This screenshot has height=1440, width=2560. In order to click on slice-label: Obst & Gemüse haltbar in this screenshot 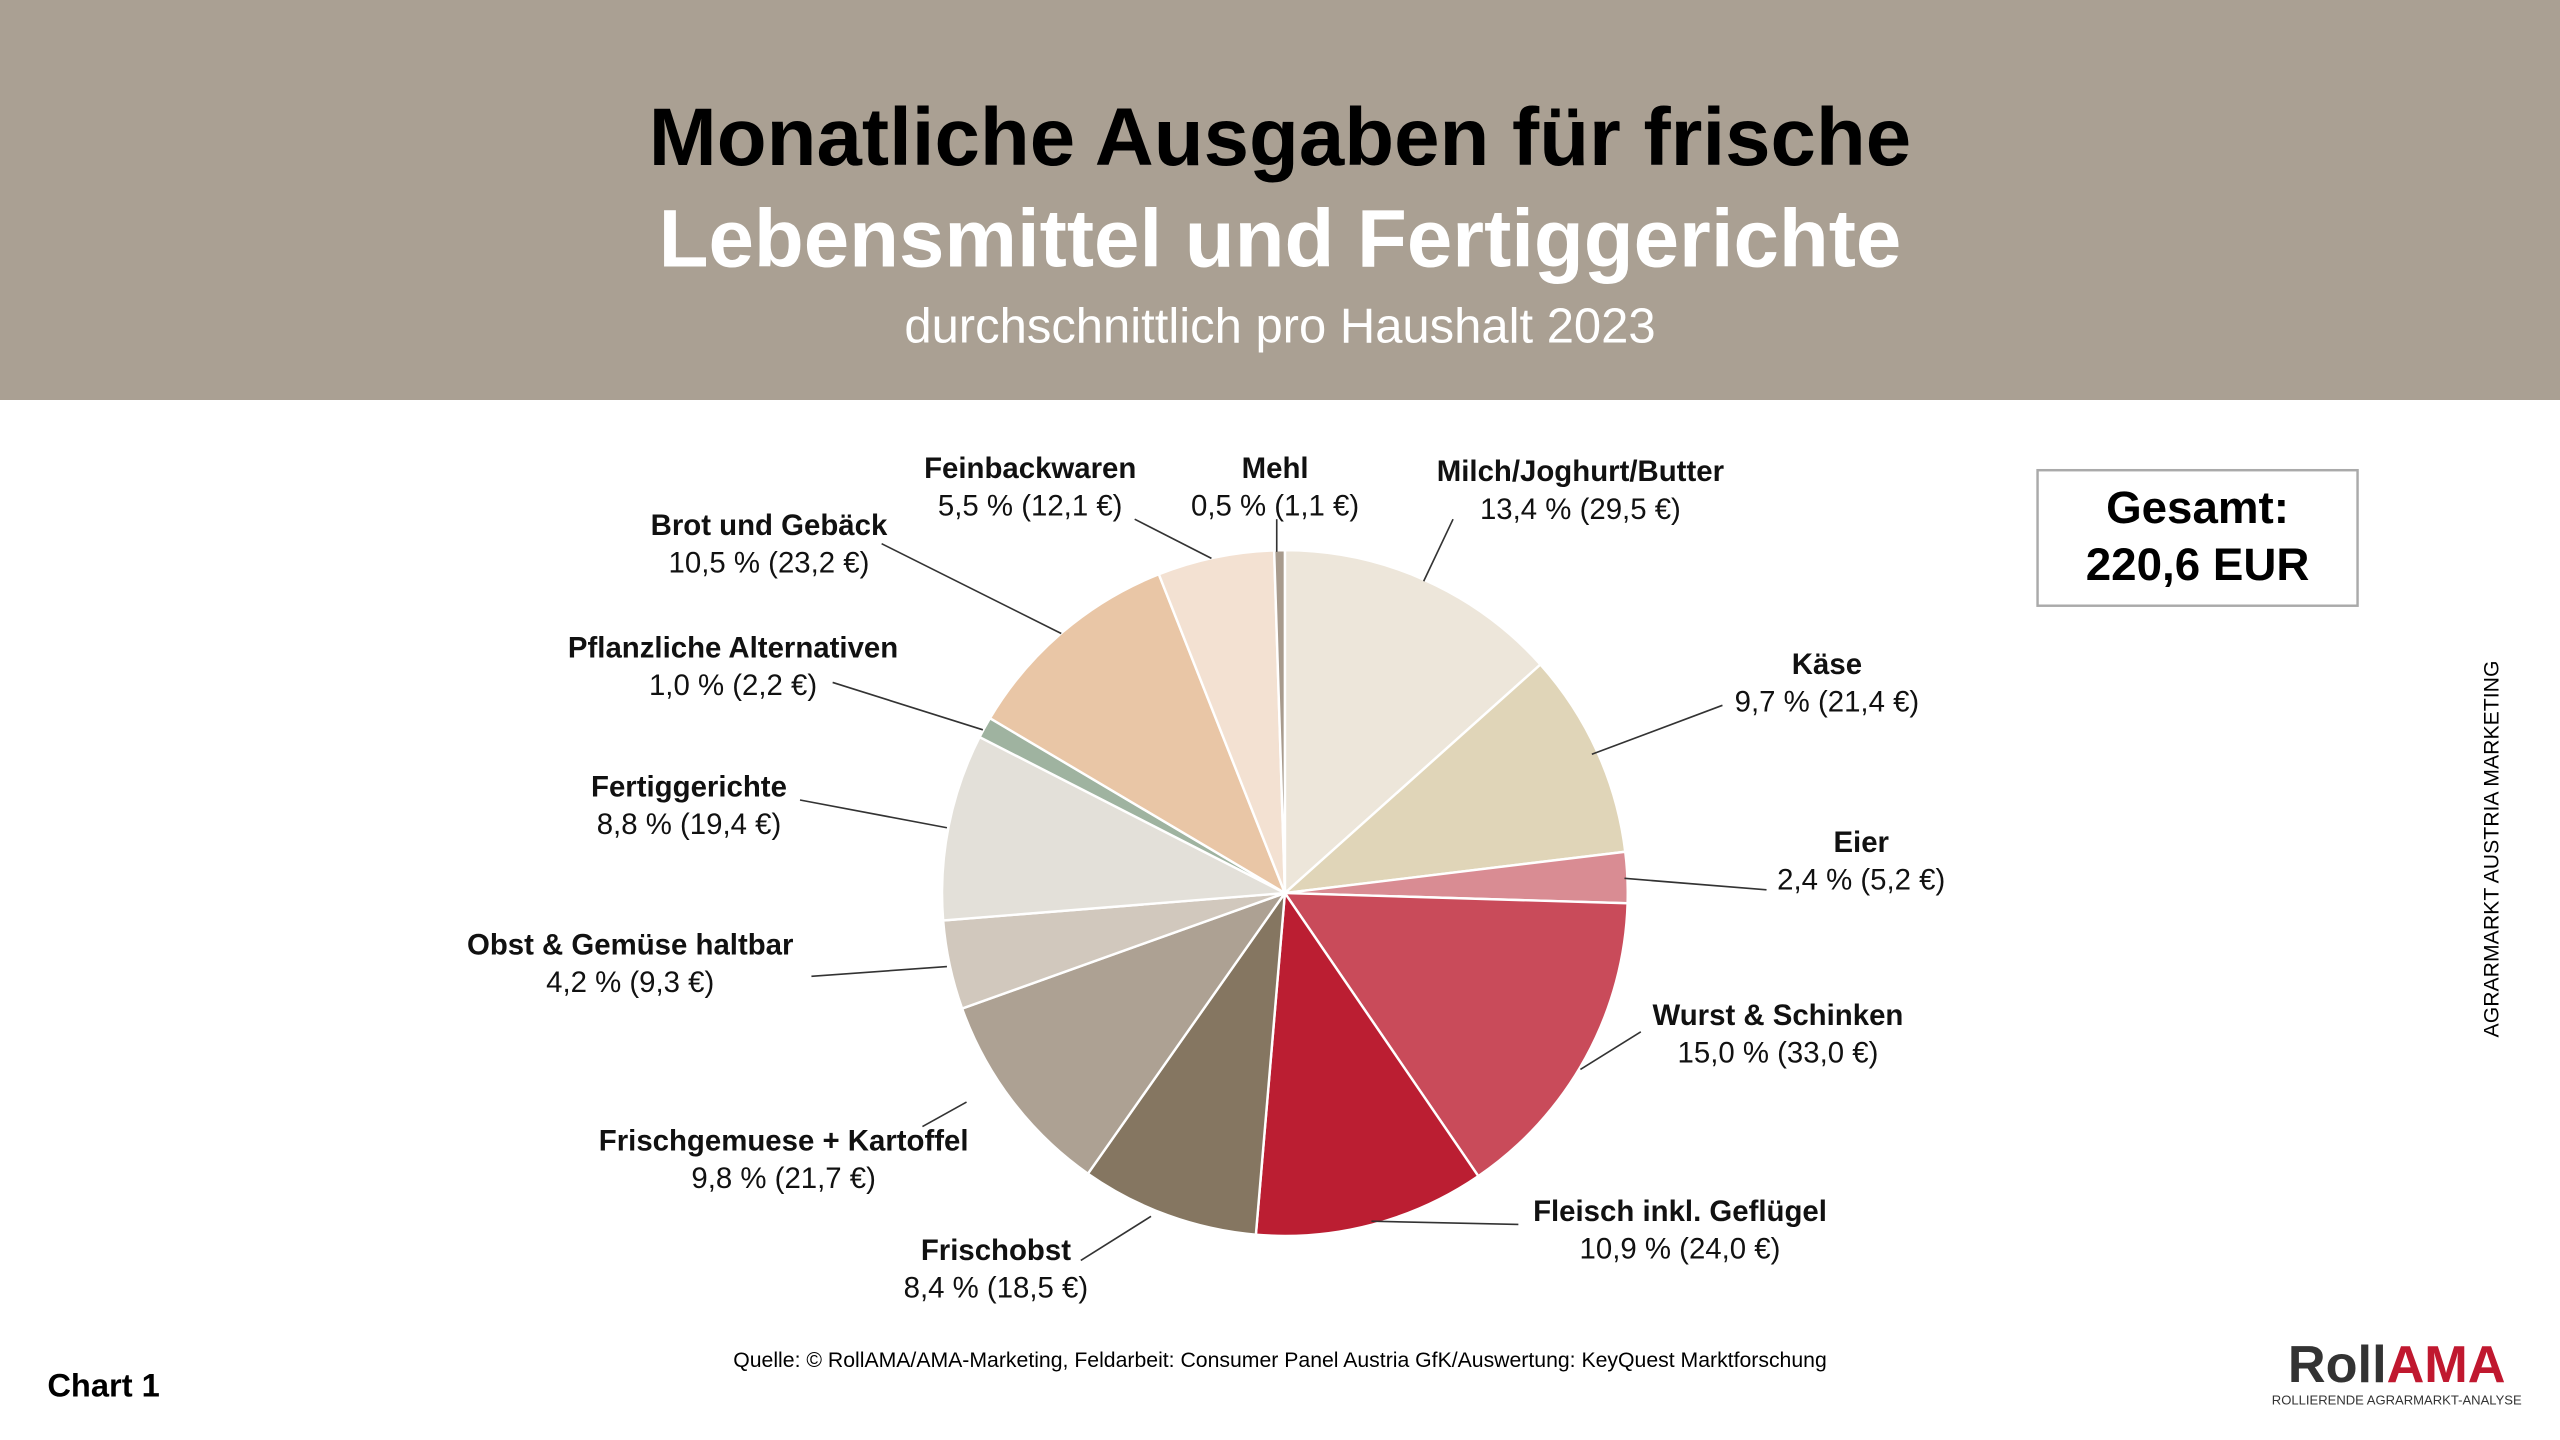, I will do `click(630, 945)`.